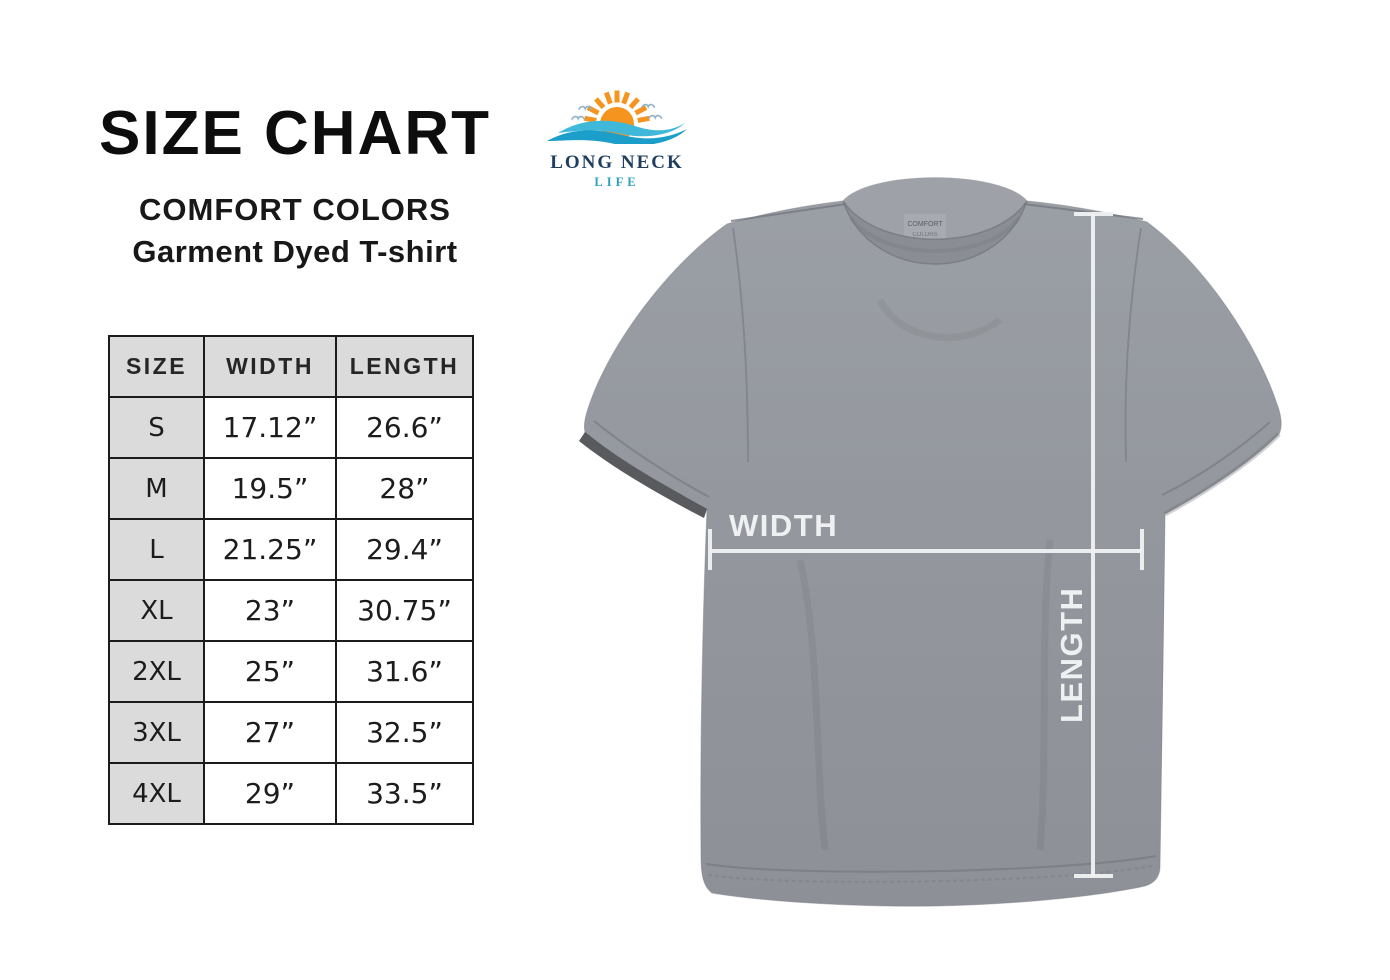  Describe the element at coordinates (405, 733) in the screenshot. I see `row-length-value: 32.5”` at that location.